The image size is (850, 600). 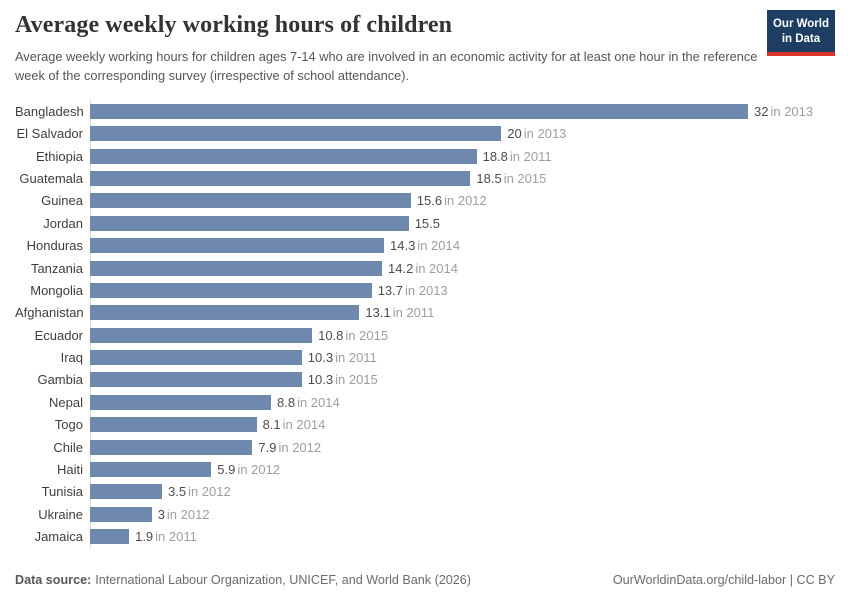 I want to click on bar-row: Tunisia 3.5 in 2012, so click(x=425, y=492).